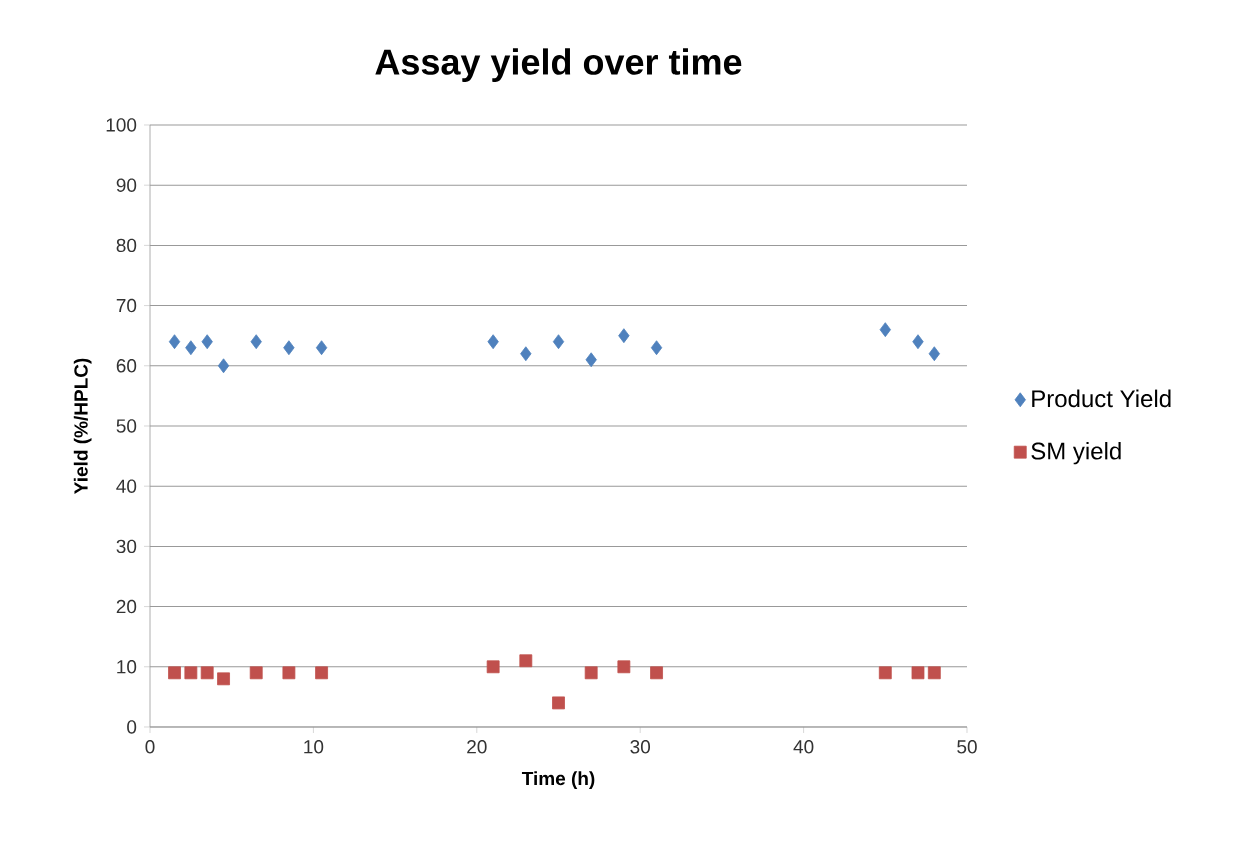 The image size is (1246, 844). I want to click on y-tick-label: 30, so click(126, 546).